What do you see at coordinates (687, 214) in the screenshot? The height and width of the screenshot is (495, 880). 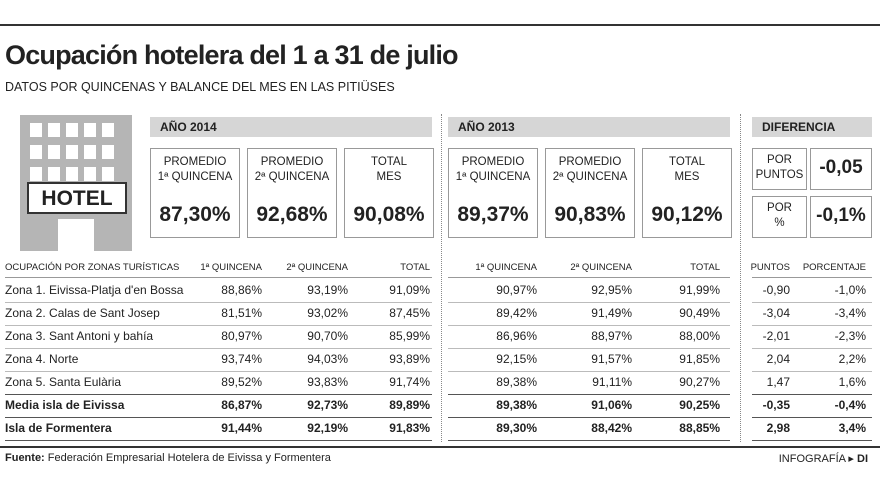 I see `summary-value: 90,12%` at bounding box center [687, 214].